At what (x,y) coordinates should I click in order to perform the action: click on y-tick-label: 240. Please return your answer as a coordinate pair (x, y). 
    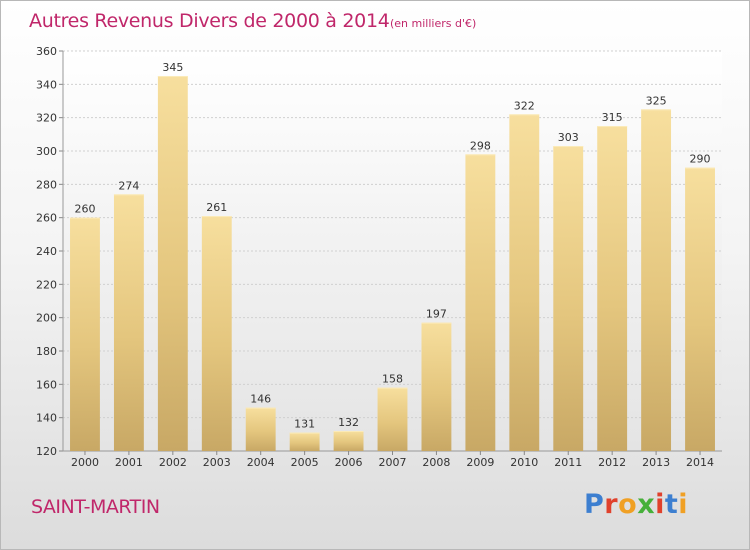
    Looking at the image, I should click on (46, 251).